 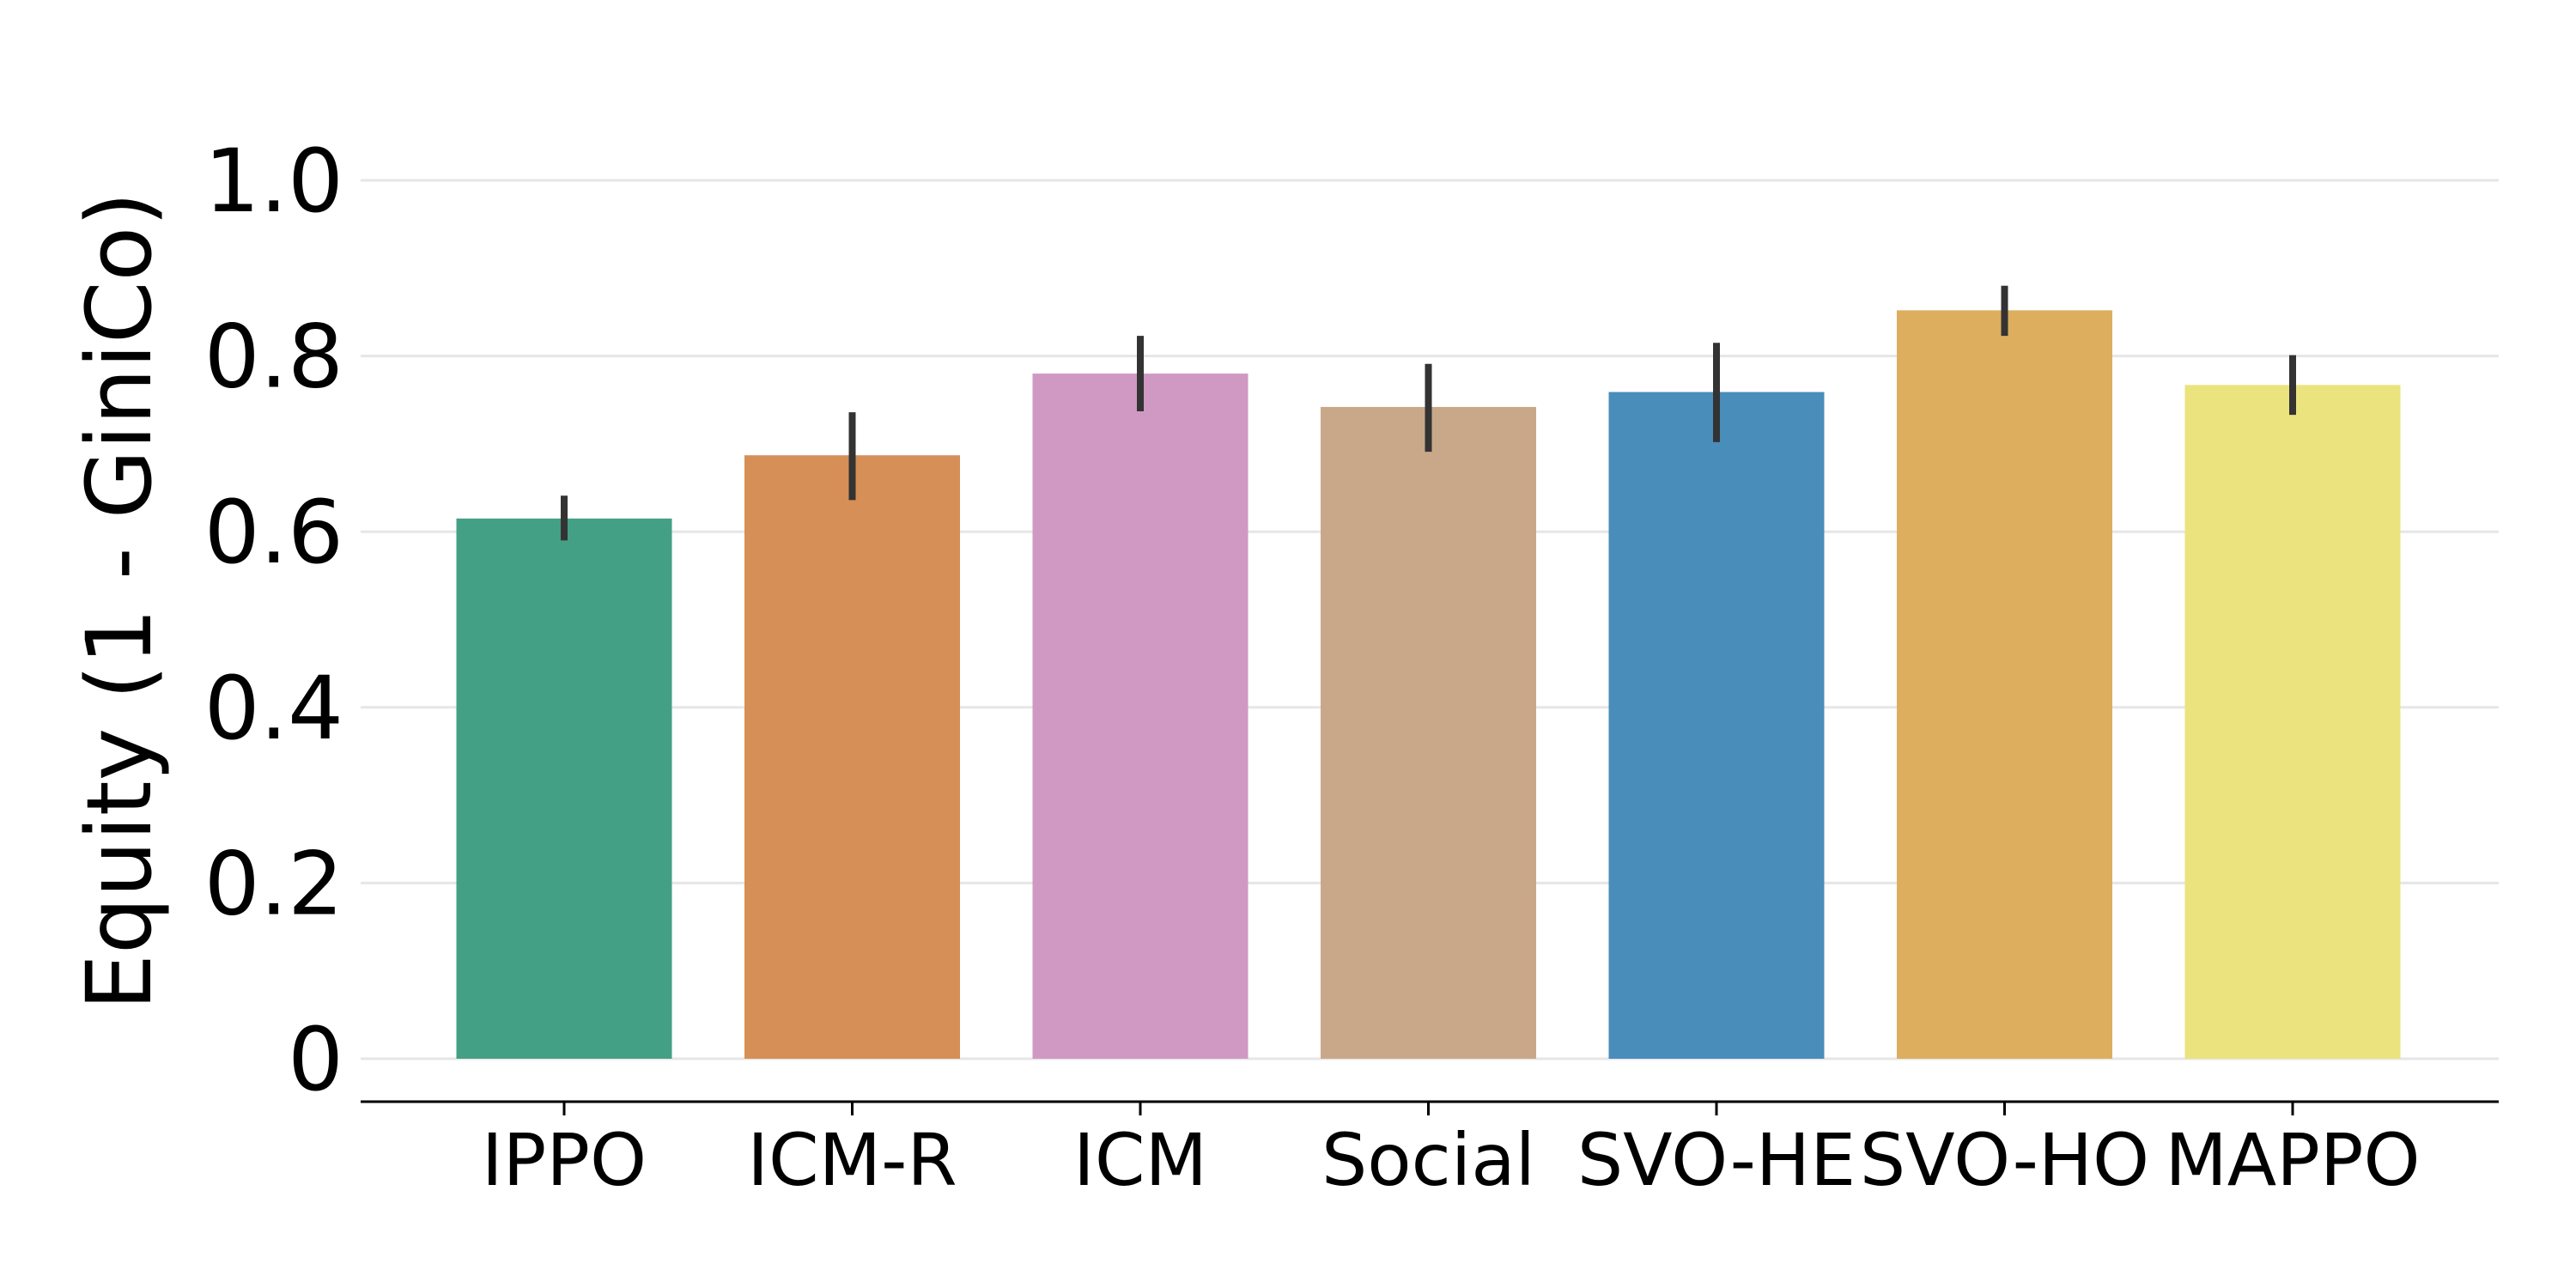 I want to click on y-axis-label: Equity (1 - GiniCo), so click(x=119, y=600).